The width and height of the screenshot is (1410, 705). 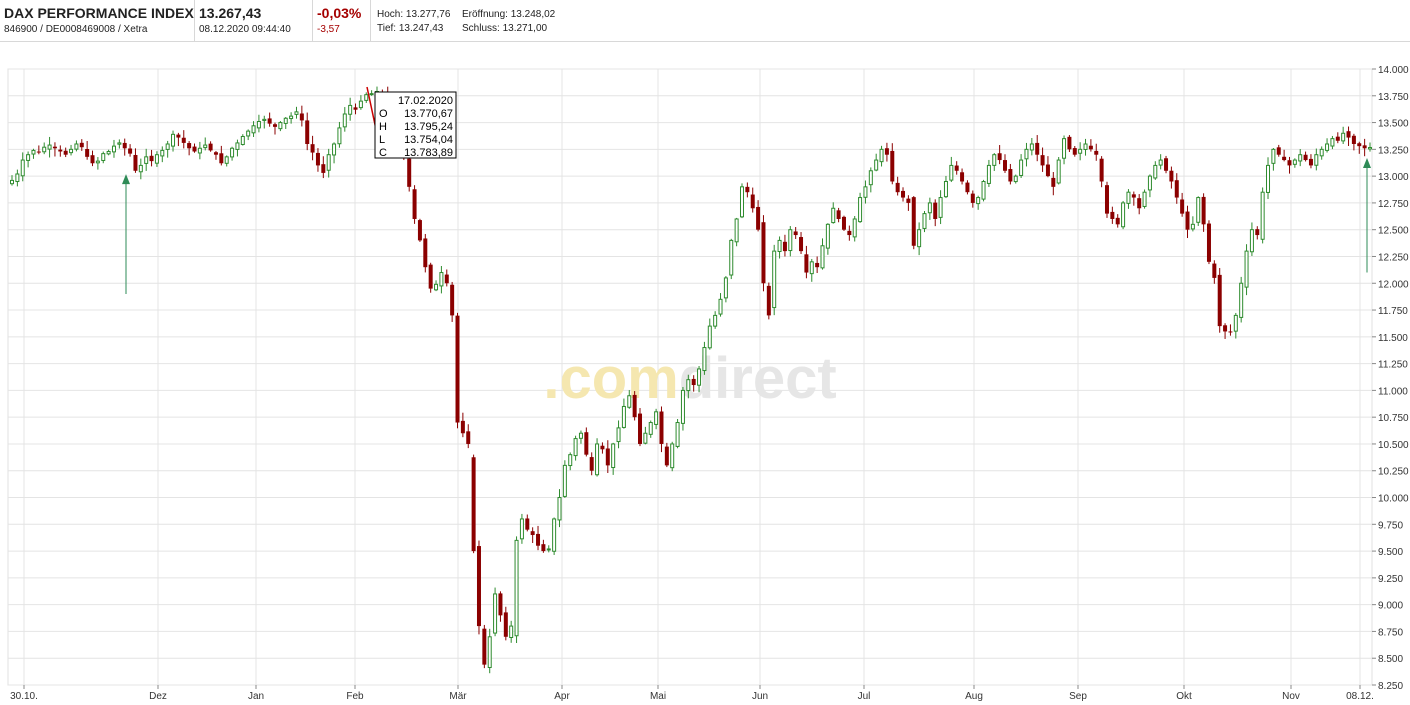 What do you see at coordinates (1393, 204) in the screenshot?
I see `y-tick-label: 12.750` at bounding box center [1393, 204].